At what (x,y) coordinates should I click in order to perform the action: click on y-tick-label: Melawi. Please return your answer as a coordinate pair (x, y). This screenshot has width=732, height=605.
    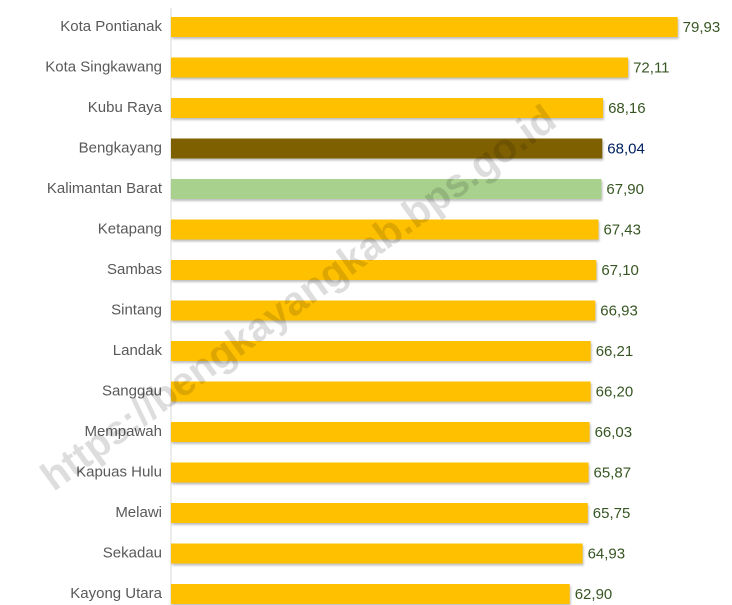
    Looking at the image, I should click on (138, 512).